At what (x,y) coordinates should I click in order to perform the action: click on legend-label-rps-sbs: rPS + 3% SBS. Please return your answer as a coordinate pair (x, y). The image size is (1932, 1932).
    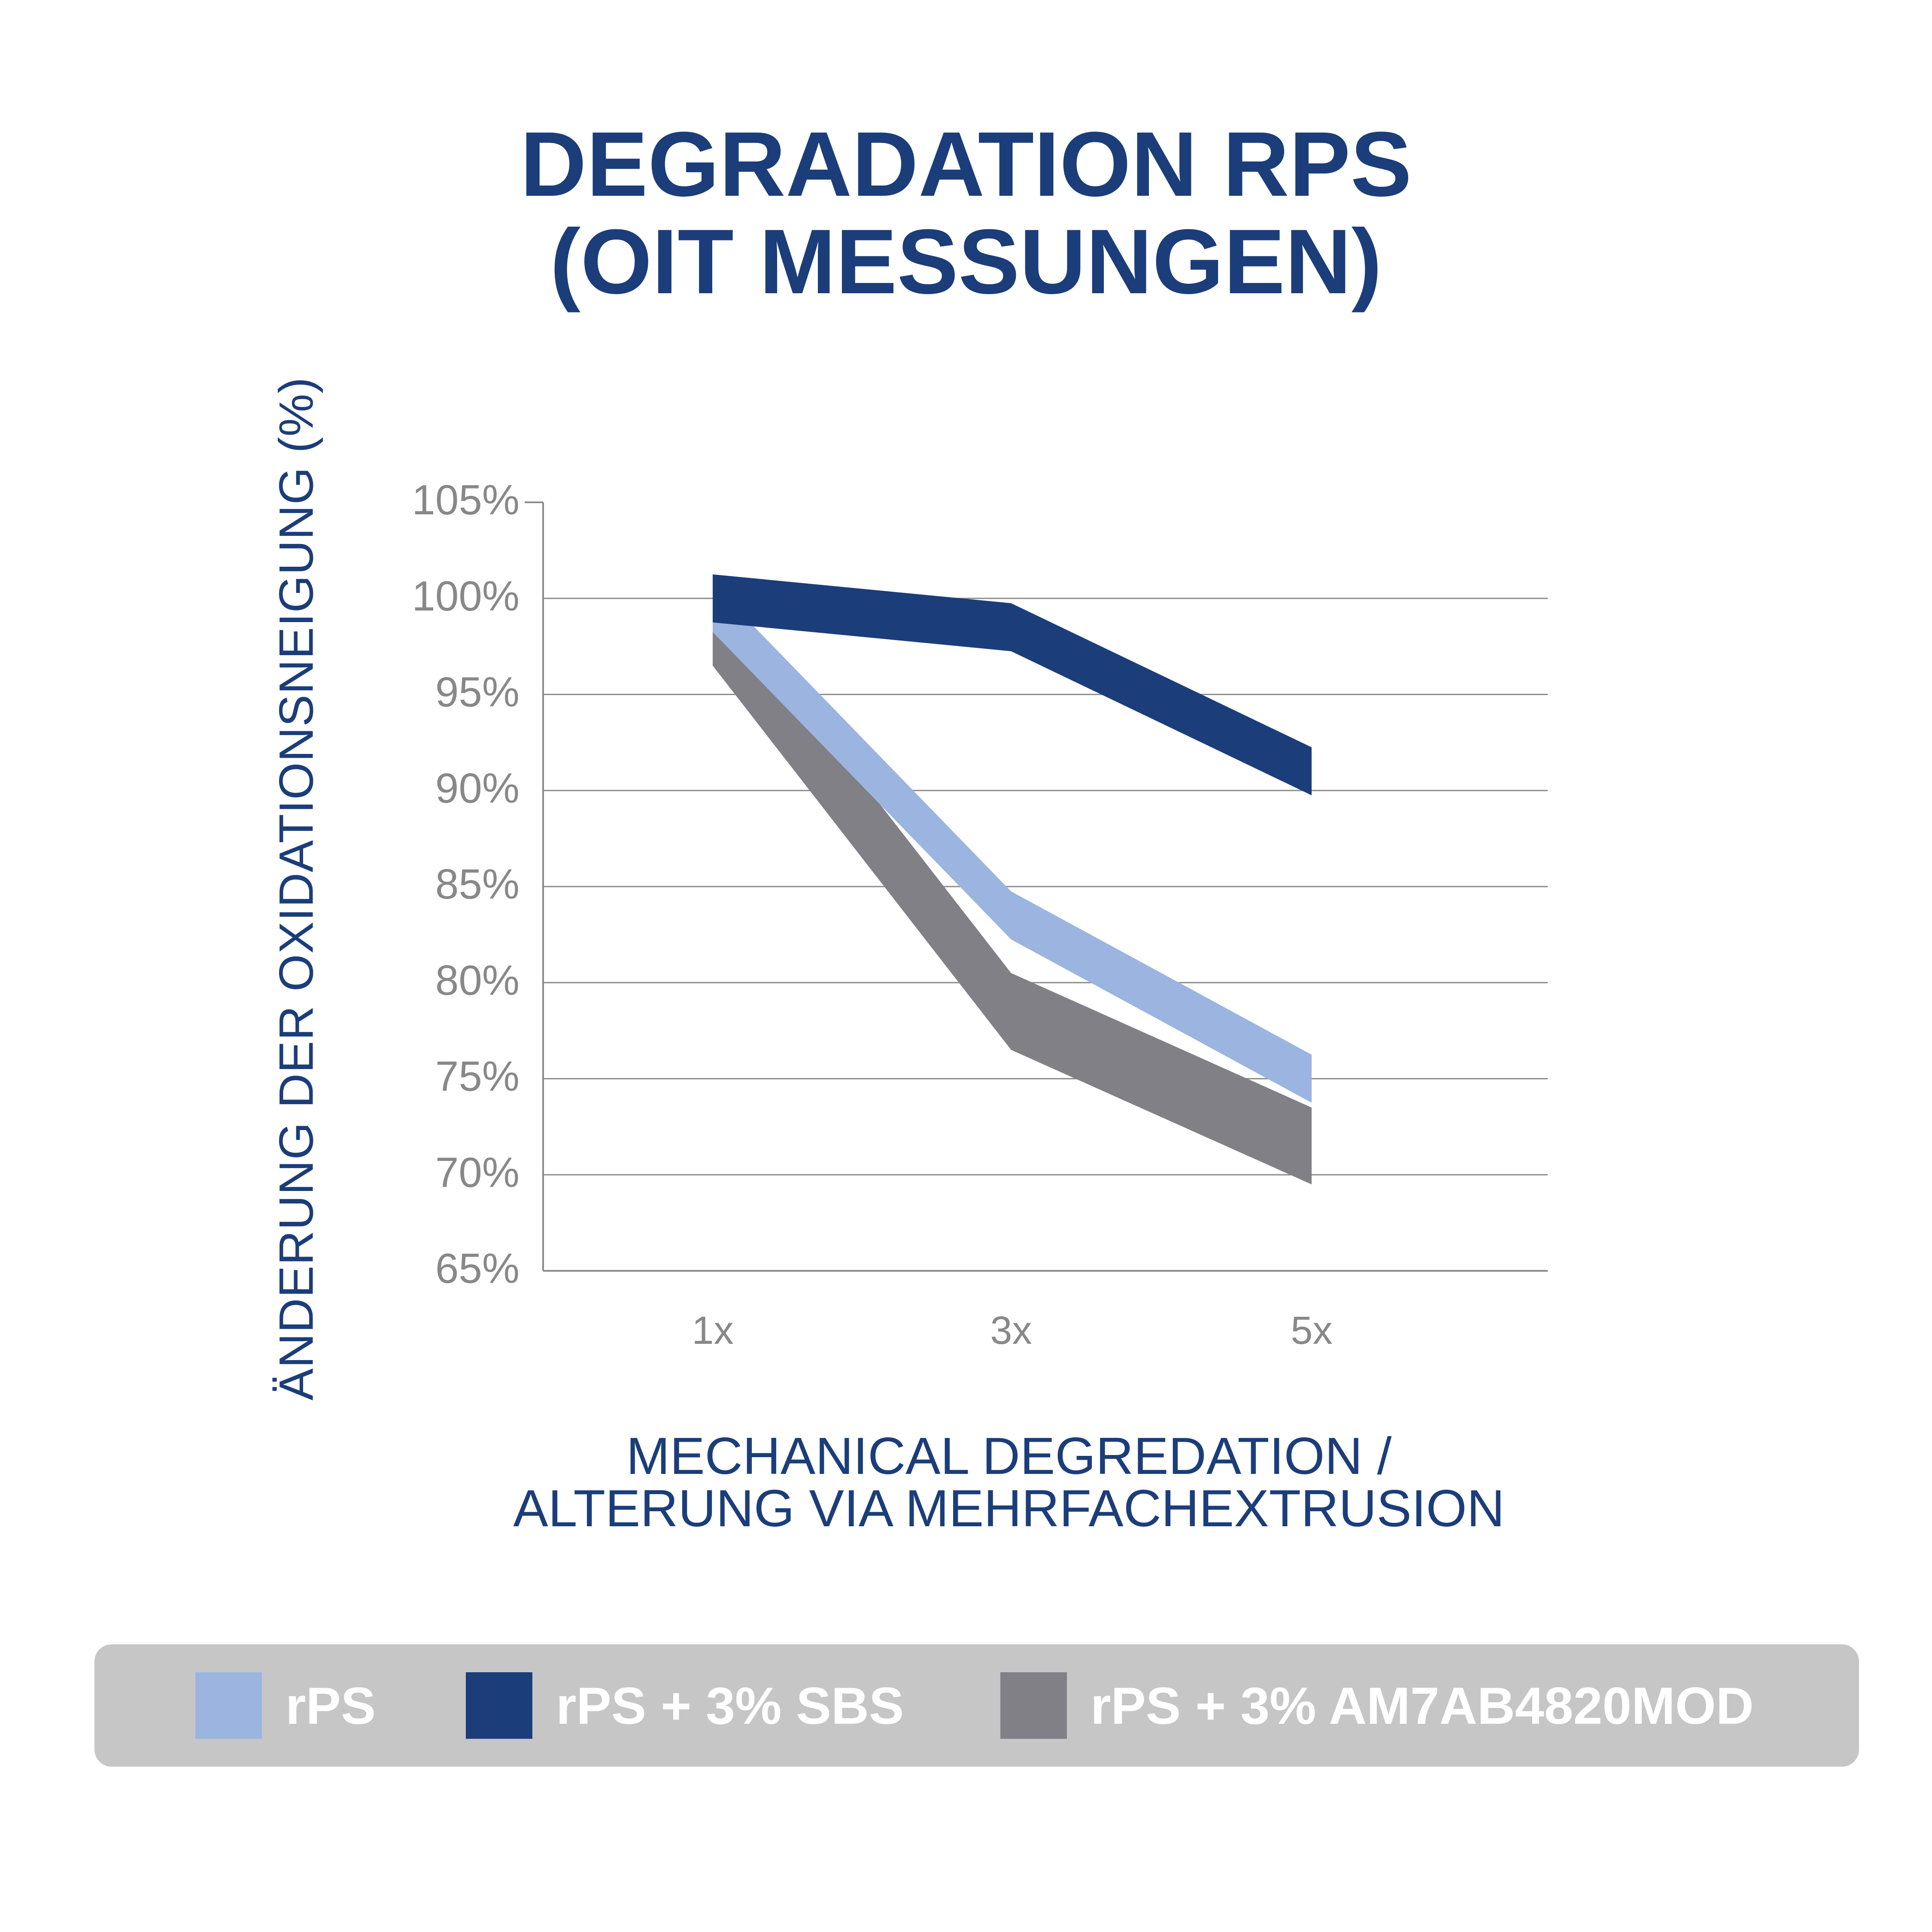
    Looking at the image, I should click on (730, 1705).